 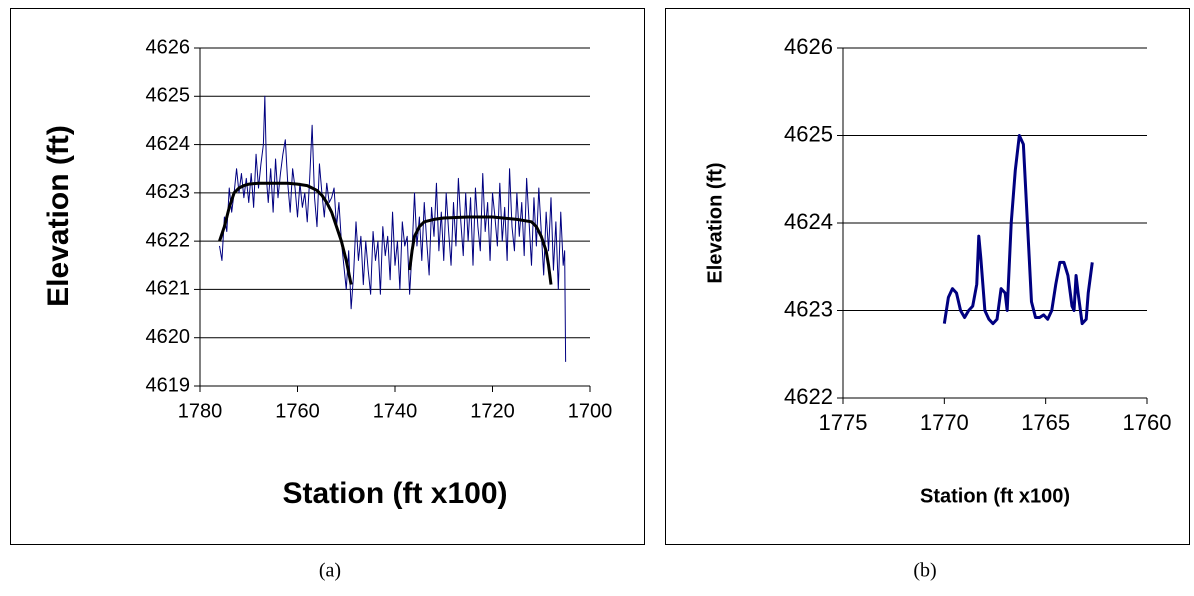 I want to click on y-tick-label: 4620, so click(x=168, y=337).